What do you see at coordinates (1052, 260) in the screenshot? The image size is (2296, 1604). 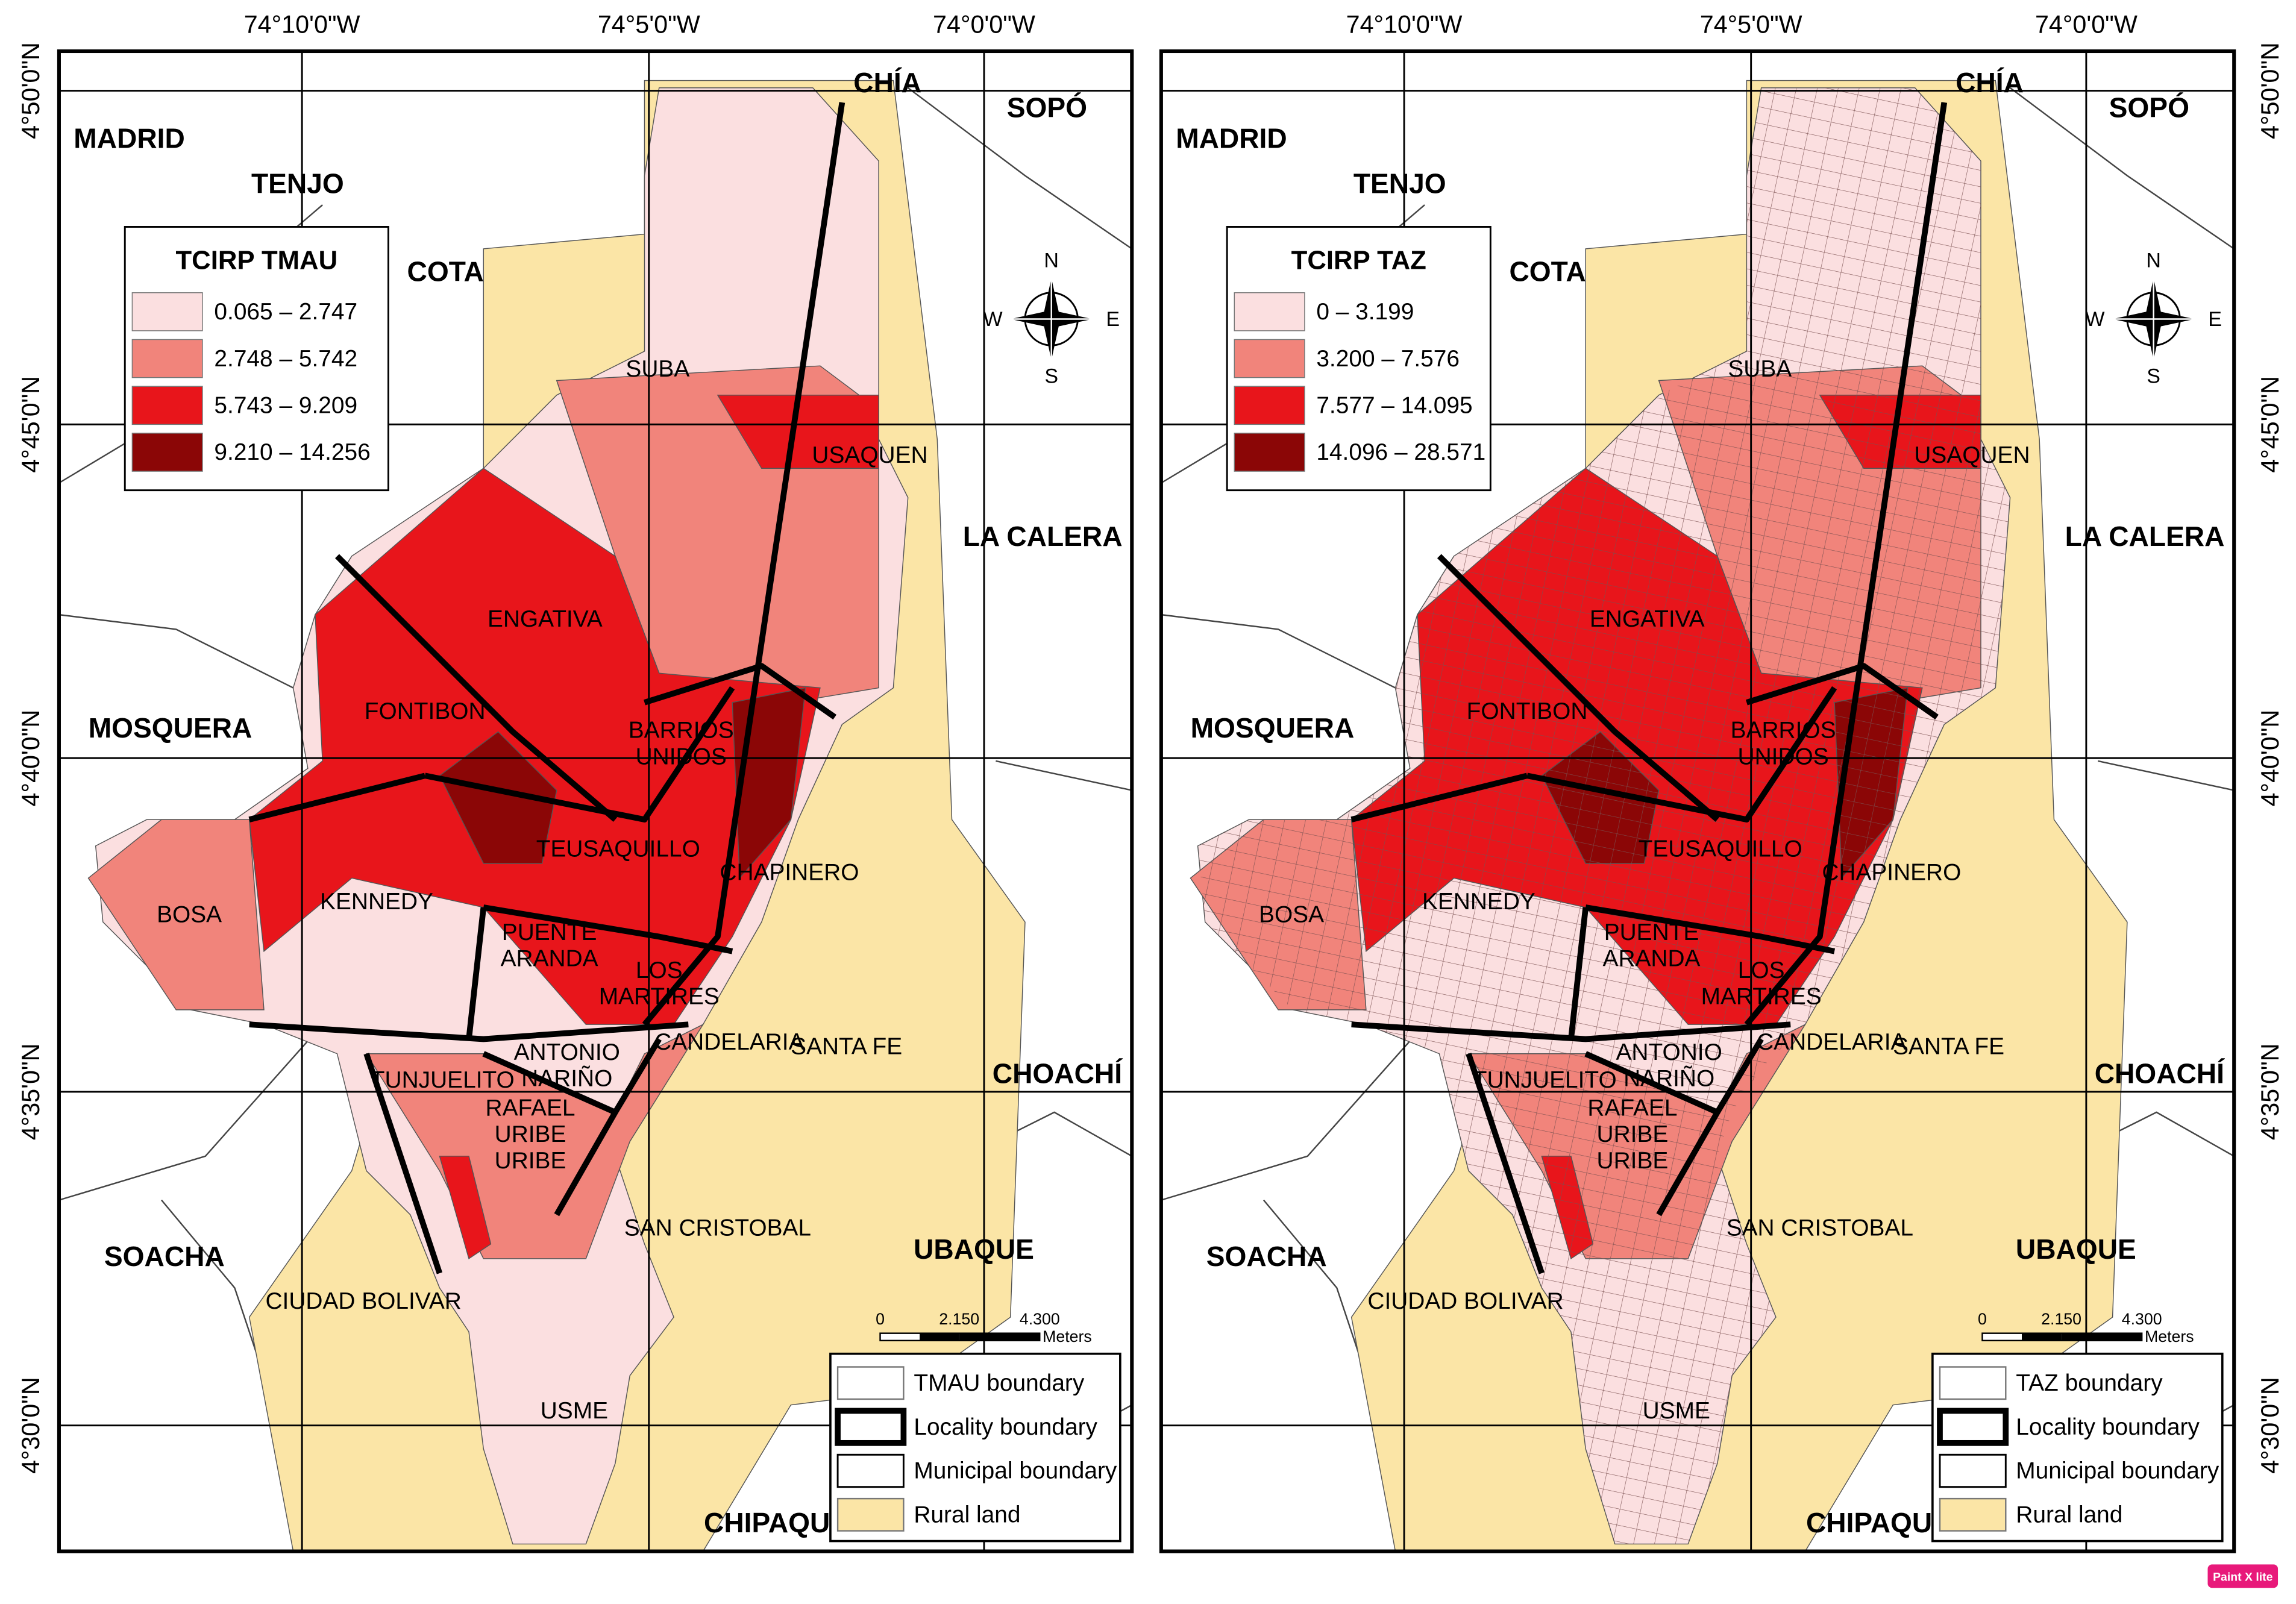 I see `compass-letter: N` at bounding box center [1052, 260].